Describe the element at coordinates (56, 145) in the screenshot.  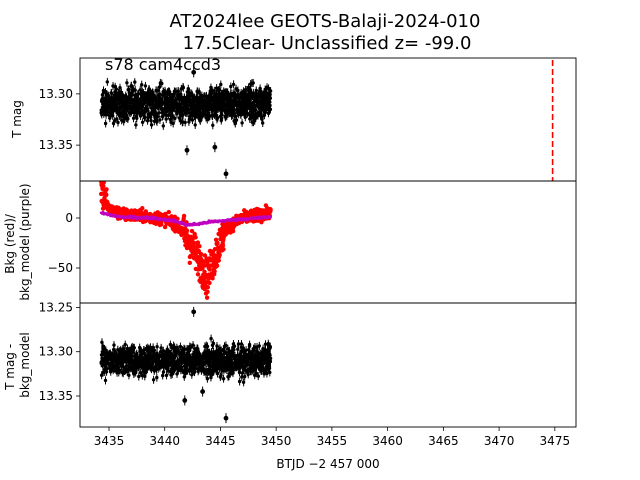
I see `y-tick-label: 13.35` at that location.